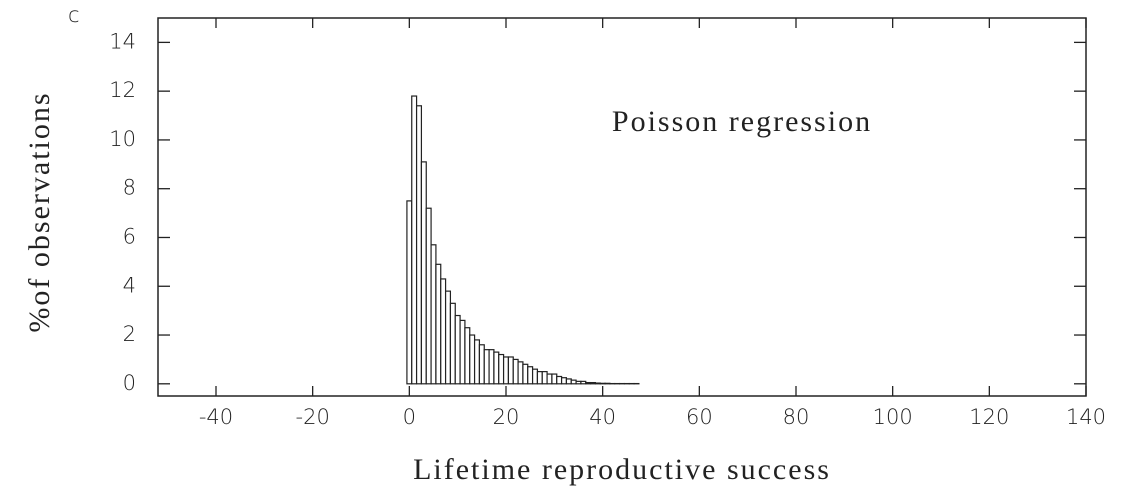 Image resolution: width=1127 pixels, height=496 pixels. Describe the element at coordinates (122, 41) in the screenshot. I see `y-tick-label: 14` at that location.